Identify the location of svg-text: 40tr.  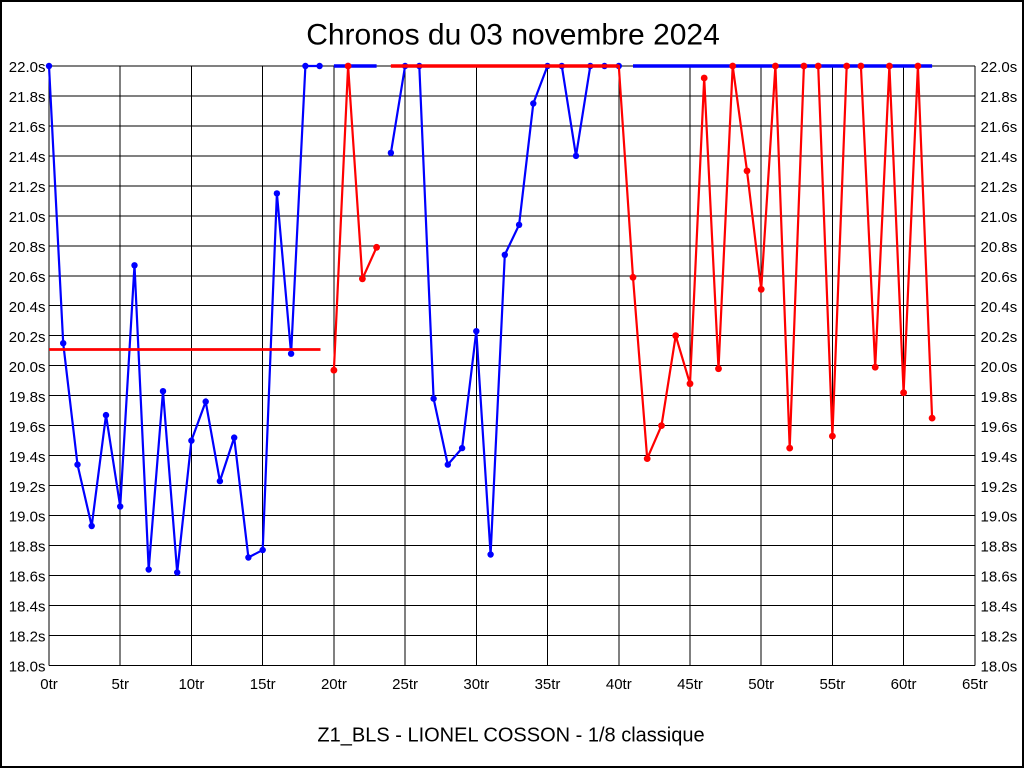
(619, 684).